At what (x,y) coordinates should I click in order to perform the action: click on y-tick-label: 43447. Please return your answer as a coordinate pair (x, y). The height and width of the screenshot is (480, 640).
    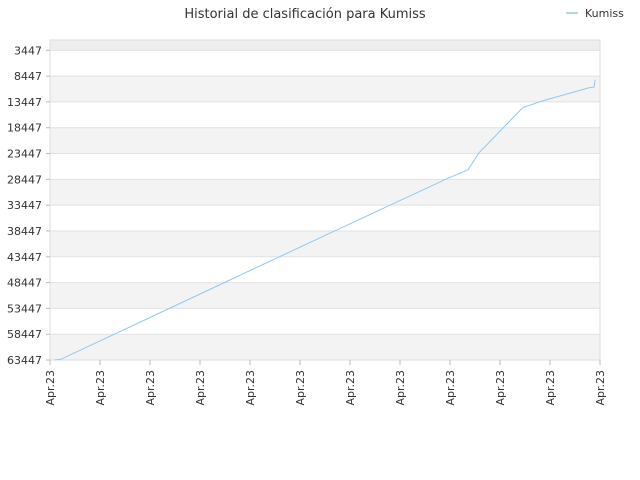
    Looking at the image, I should click on (24, 257).